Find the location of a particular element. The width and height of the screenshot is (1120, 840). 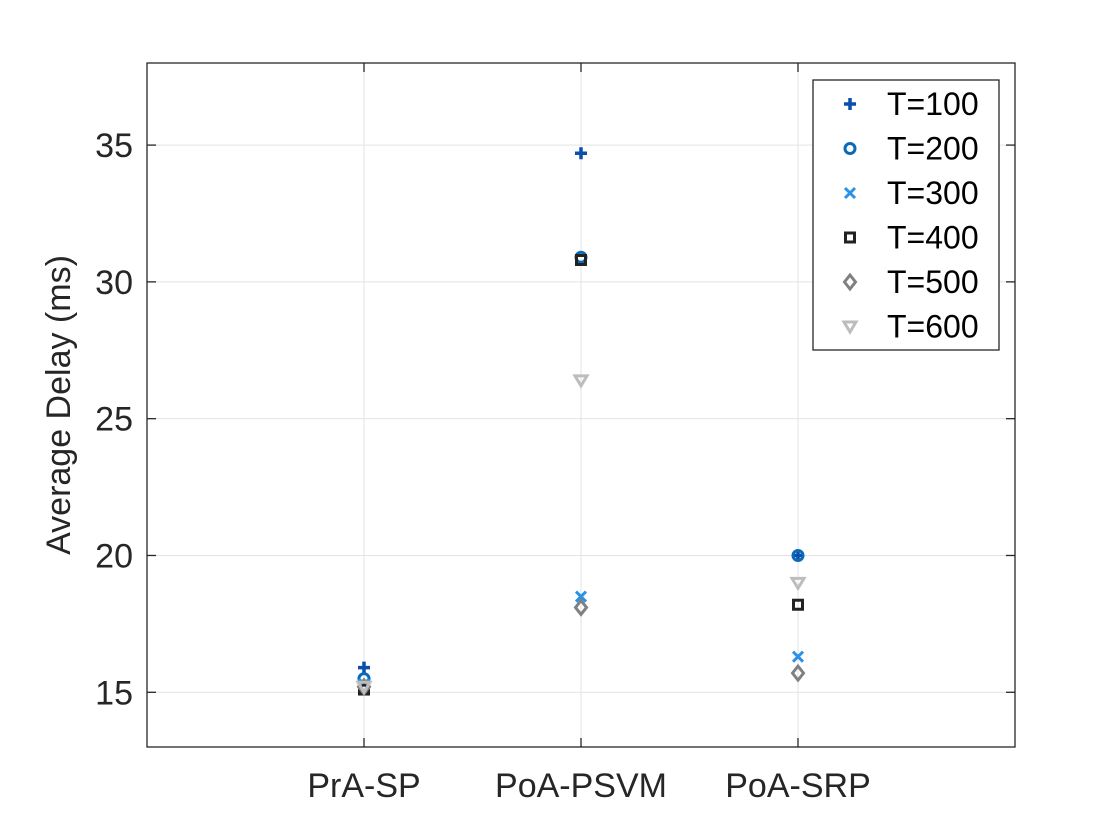

x-tick-label: PoA-PSVM is located at coordinates (581, 786).